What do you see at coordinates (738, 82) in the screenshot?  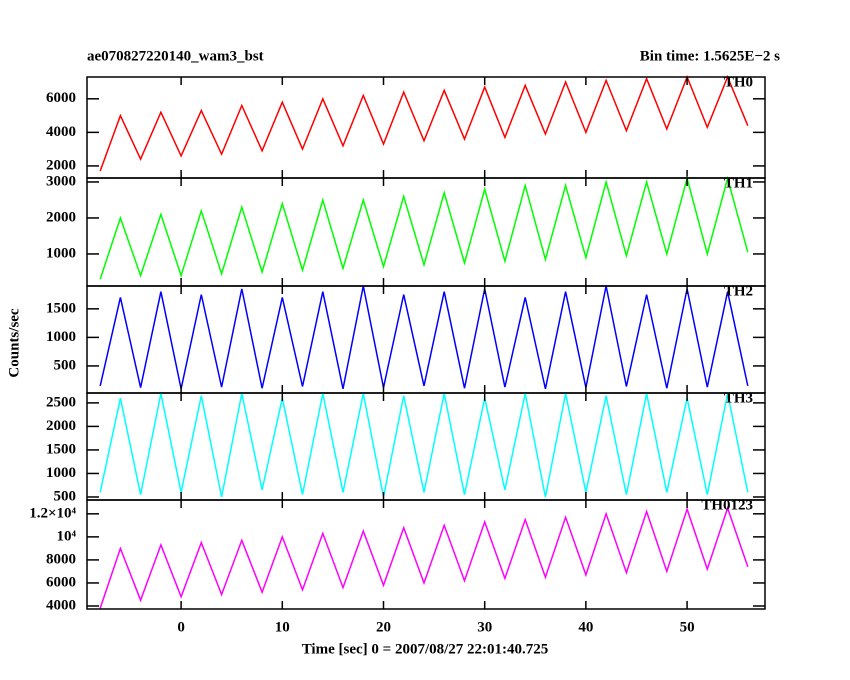 I see `panel-label: TH0` at bounding box center [738, 82].